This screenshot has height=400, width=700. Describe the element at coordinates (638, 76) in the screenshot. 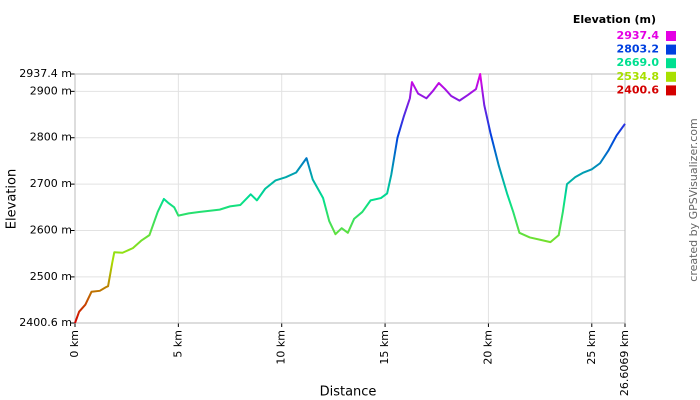

I see `legend-label: 2534.8` at that location.